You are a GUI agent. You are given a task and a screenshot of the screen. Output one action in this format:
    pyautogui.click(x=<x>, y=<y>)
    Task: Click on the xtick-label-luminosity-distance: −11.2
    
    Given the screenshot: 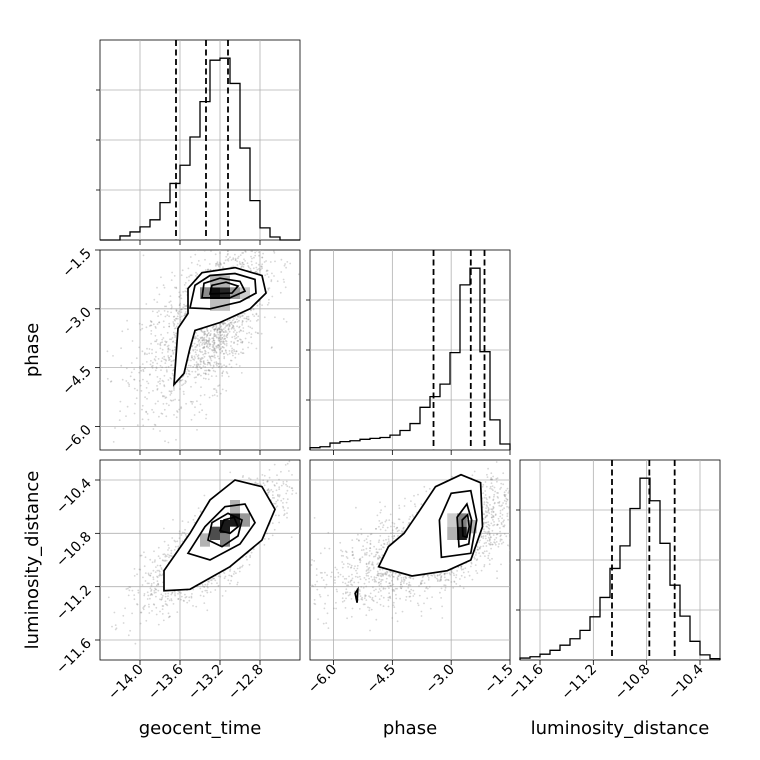 What is the action you would take?
    pyautogui.click(x=580, y=683)
    